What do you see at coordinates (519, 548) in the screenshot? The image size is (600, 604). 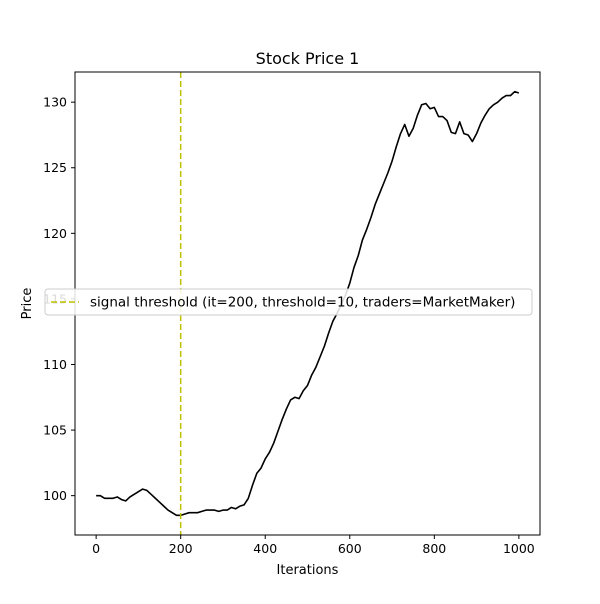 I see `x-tick-label: 1000` at bounding box center [519, 548].